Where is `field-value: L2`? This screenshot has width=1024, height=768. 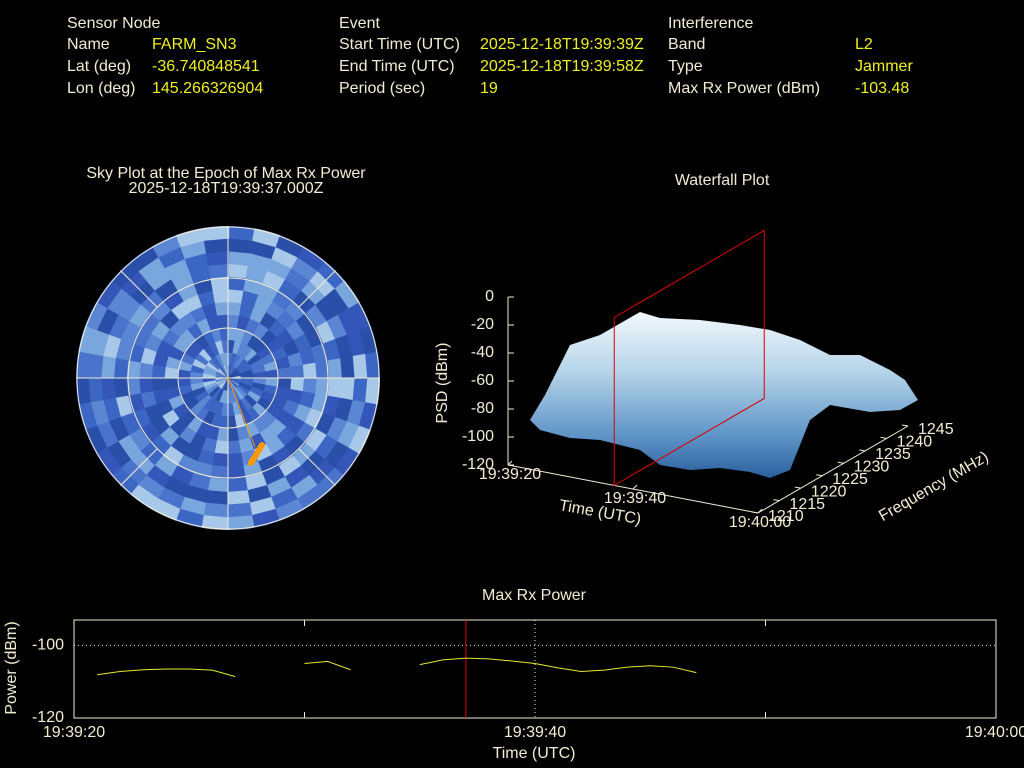
field-value: L2 is located at coordinates (864, 44).